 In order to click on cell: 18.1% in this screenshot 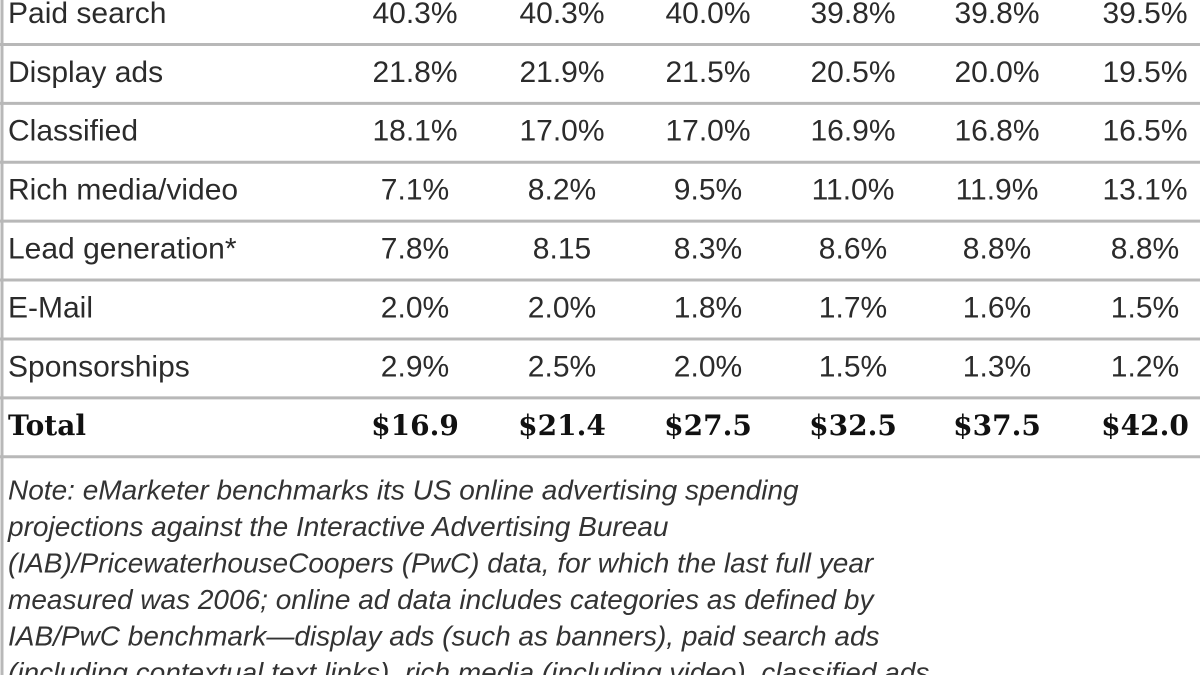, I will do `click(414, 131)`.